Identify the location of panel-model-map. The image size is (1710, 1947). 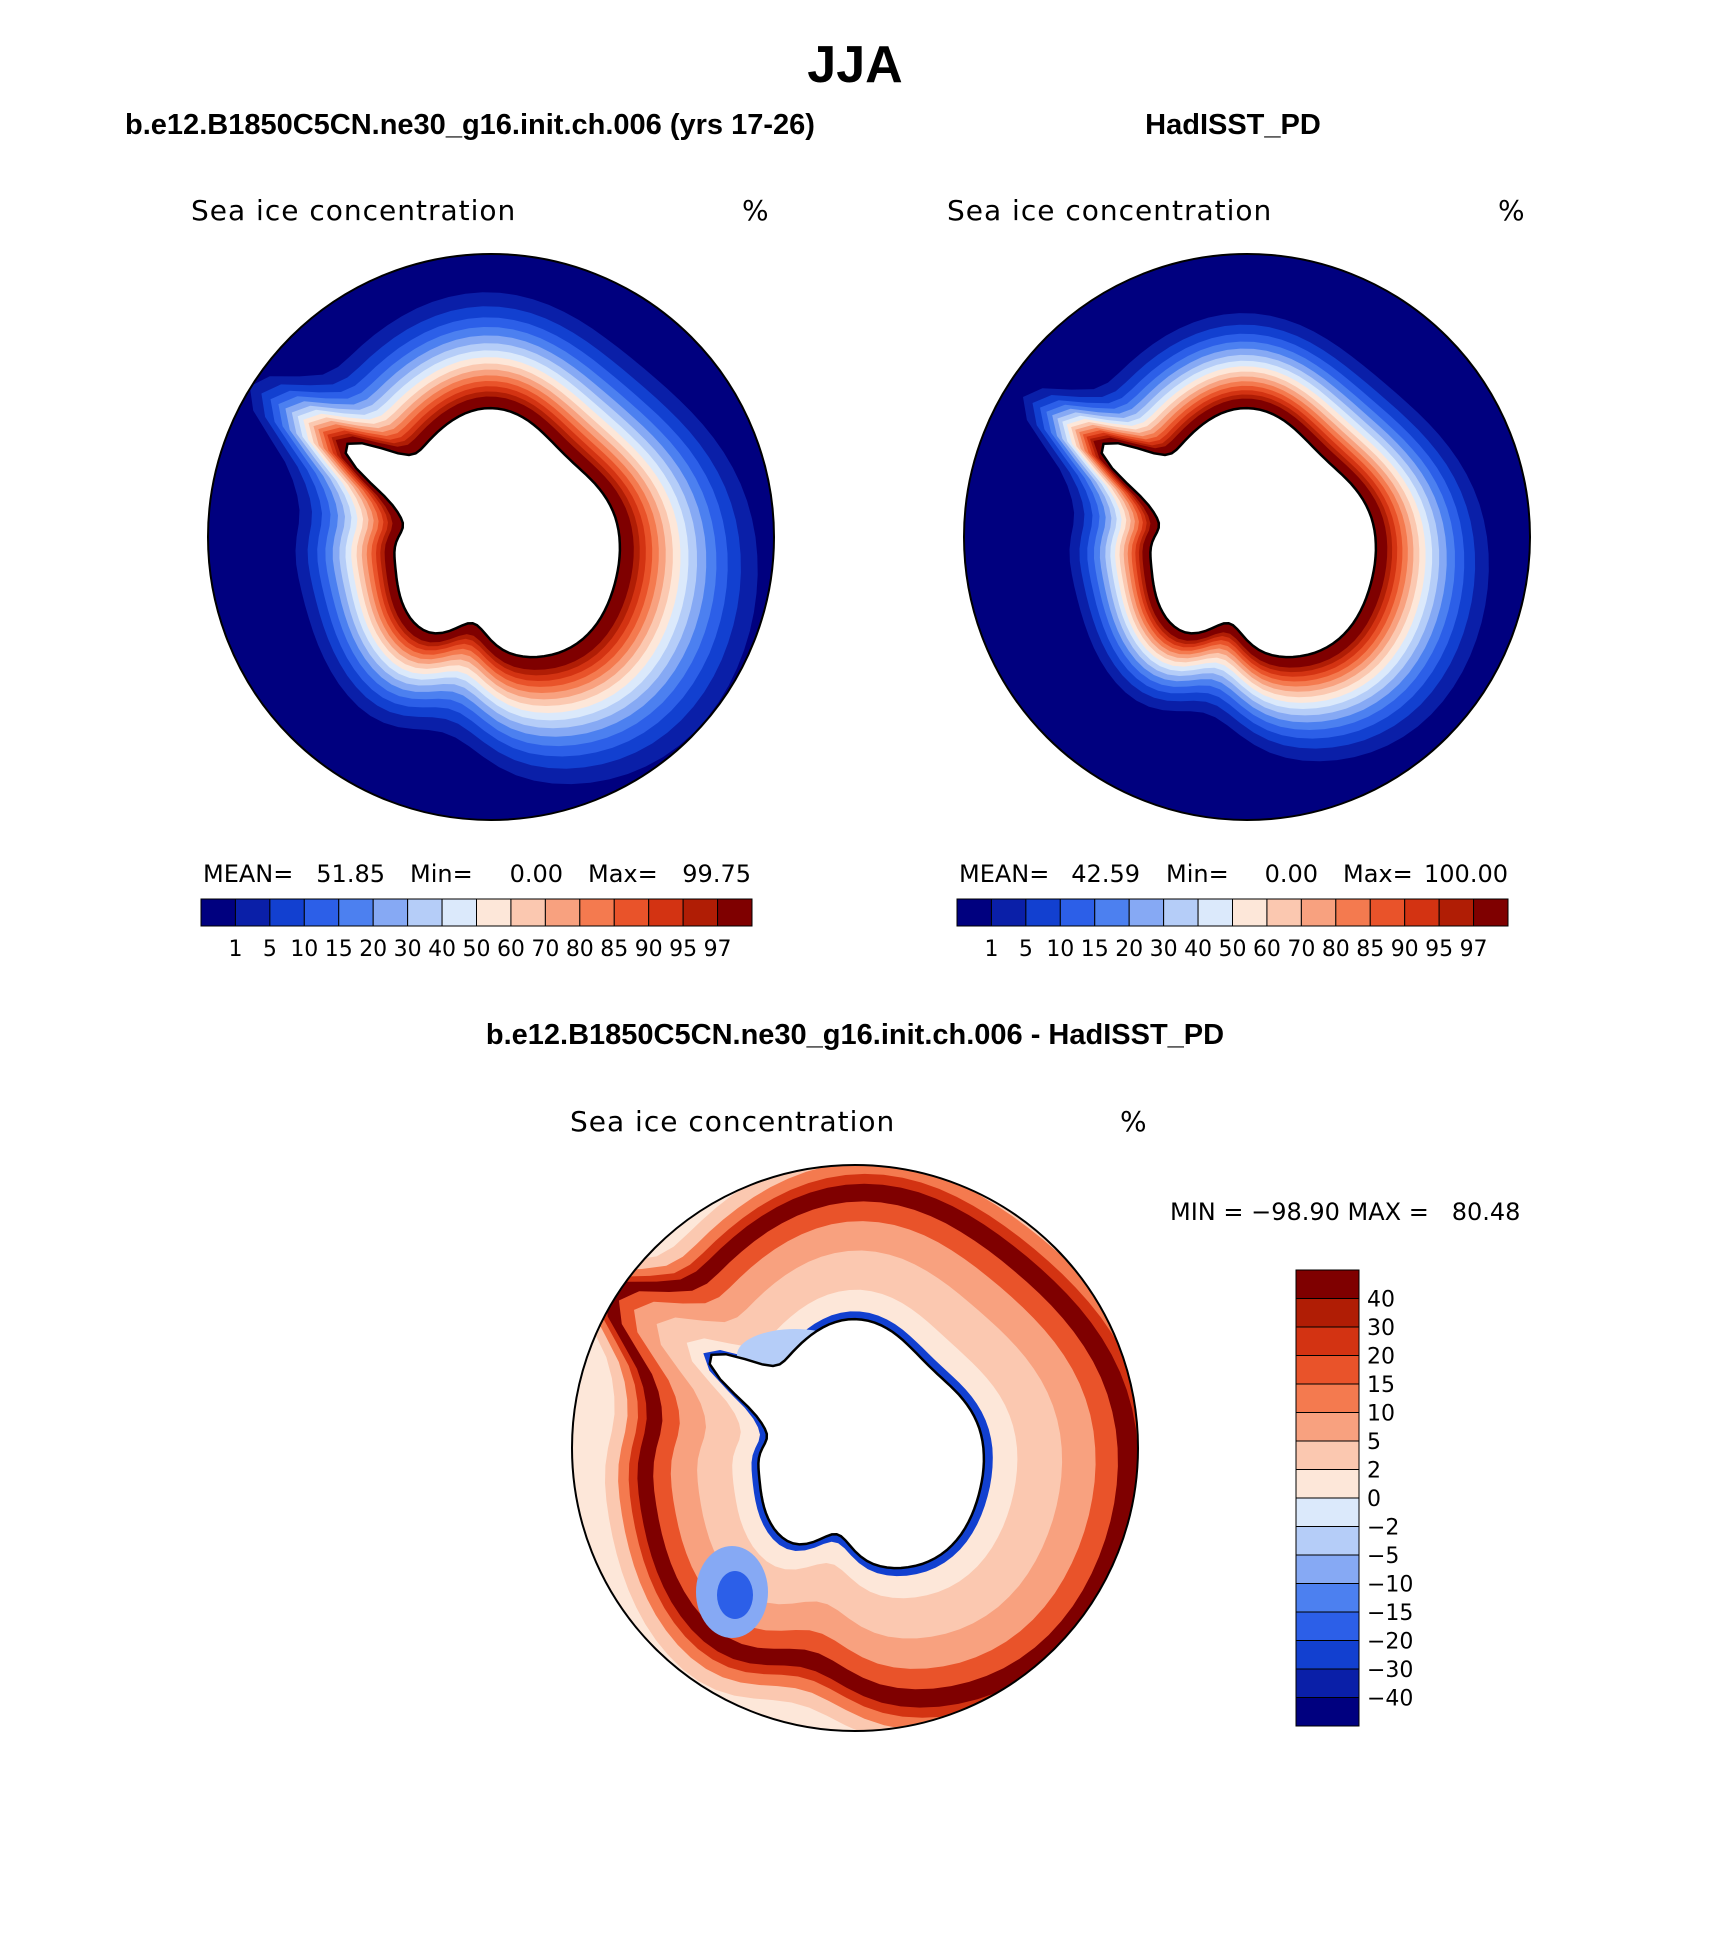
(491, 537).